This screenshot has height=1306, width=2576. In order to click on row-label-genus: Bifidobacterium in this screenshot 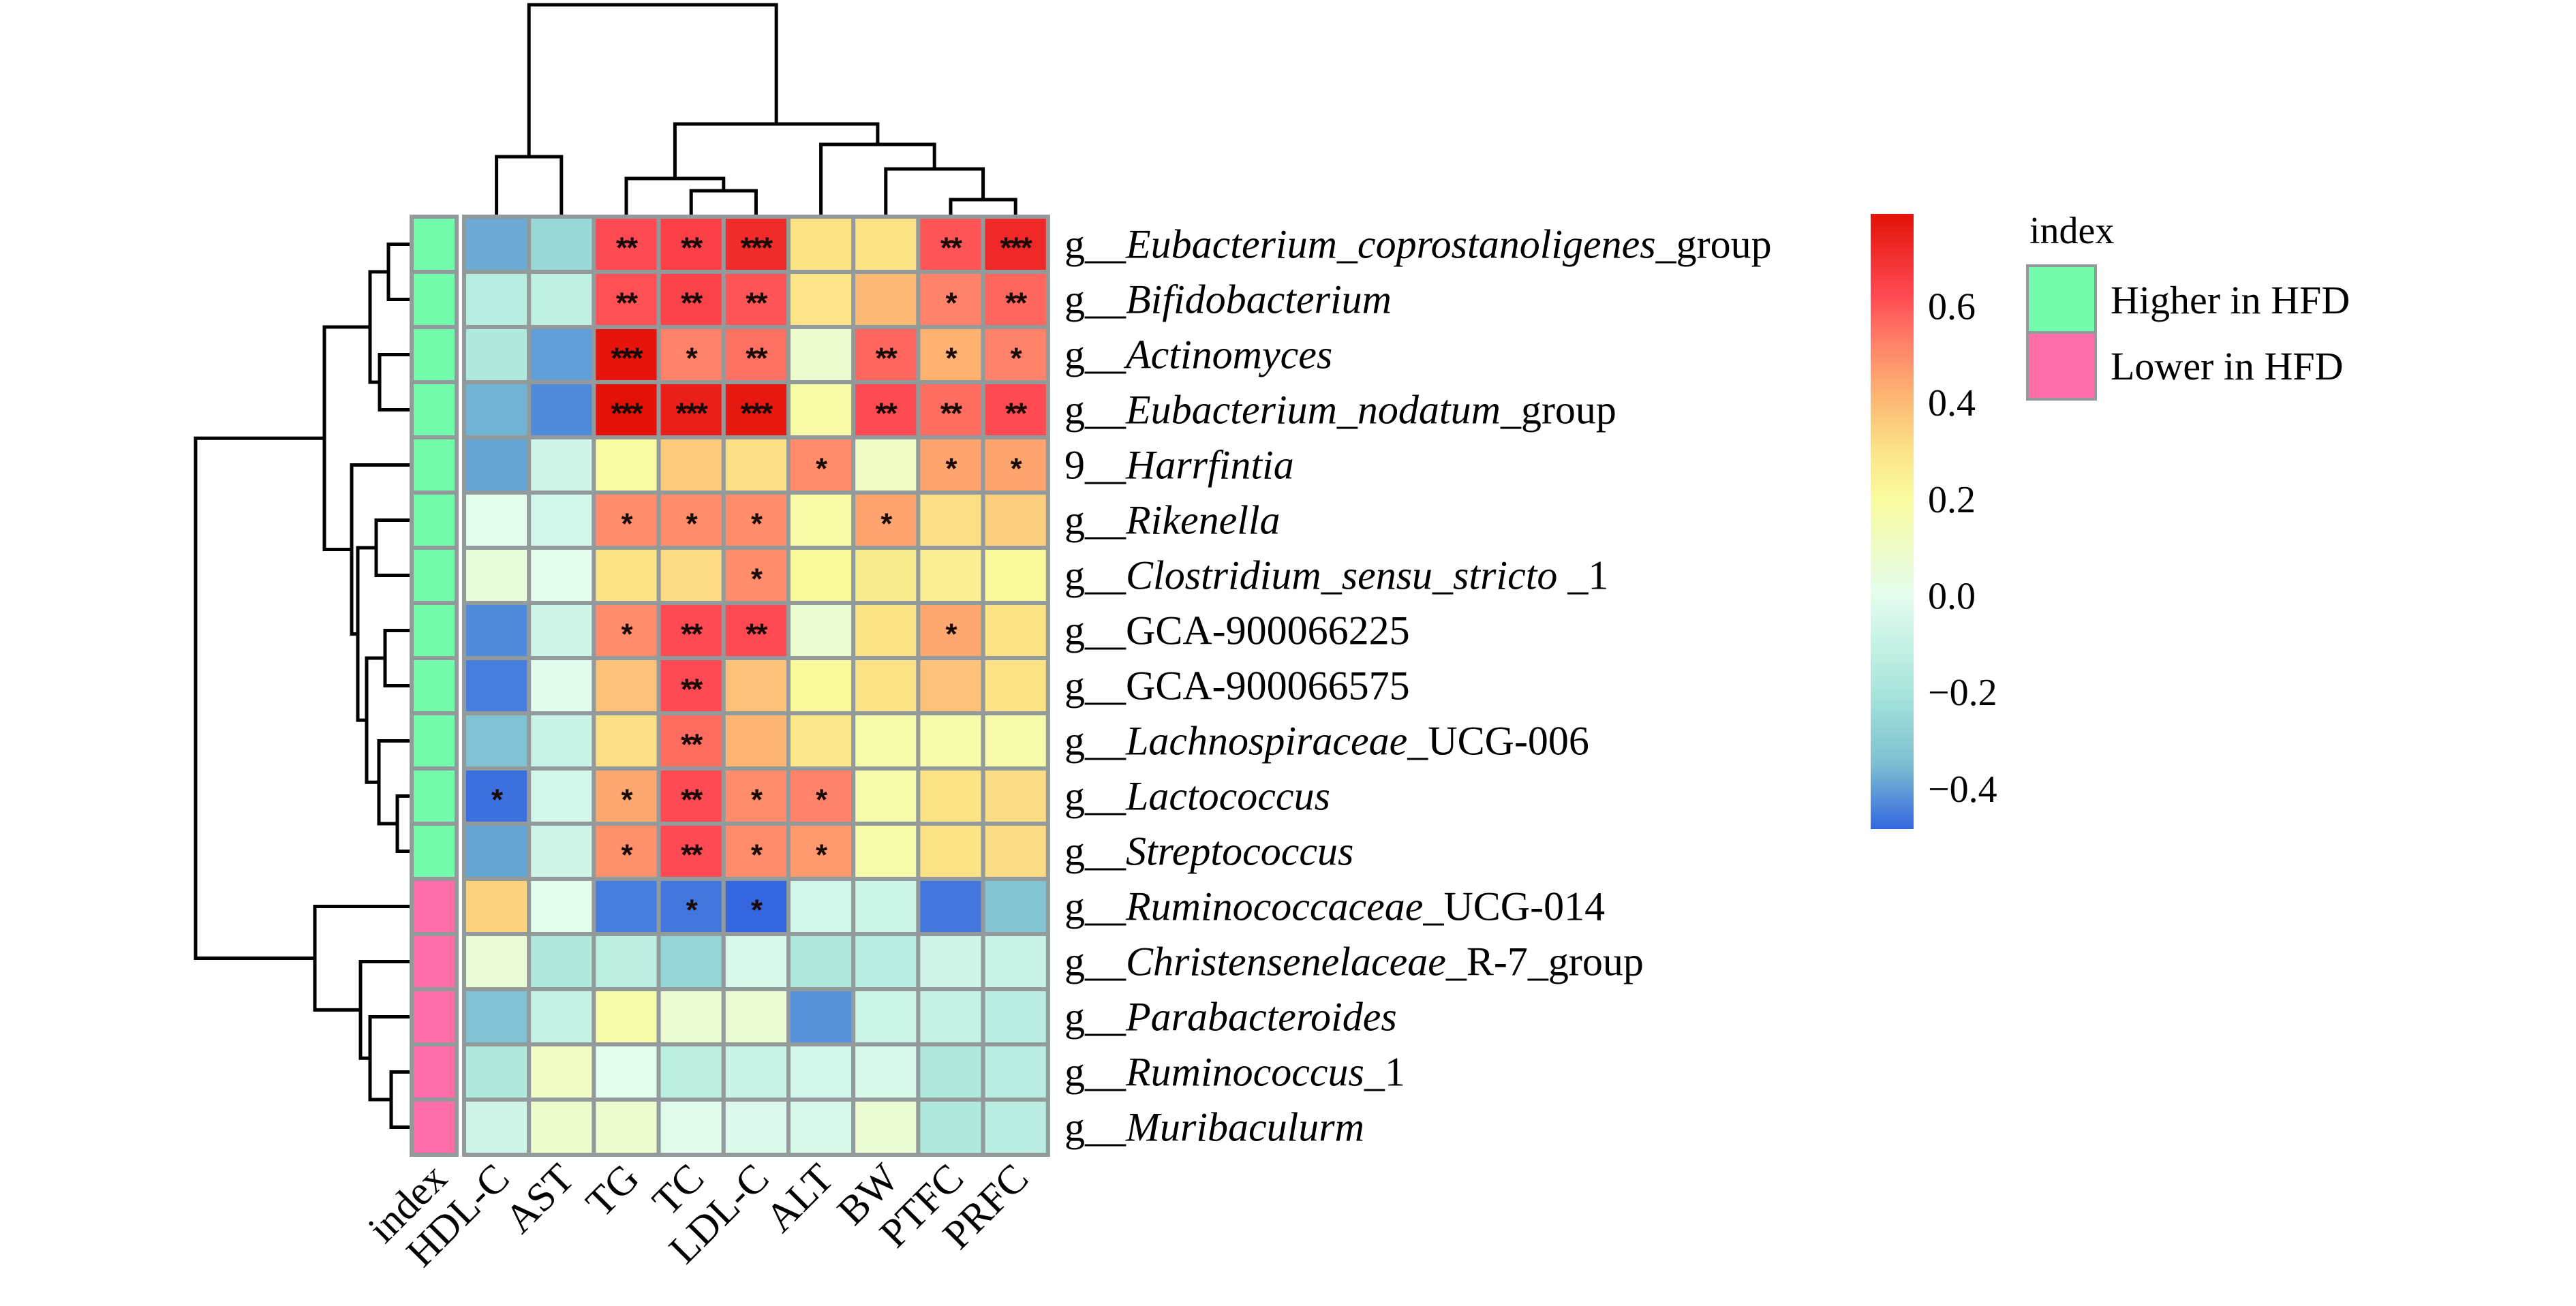, I will do `click(1259, 299)`.